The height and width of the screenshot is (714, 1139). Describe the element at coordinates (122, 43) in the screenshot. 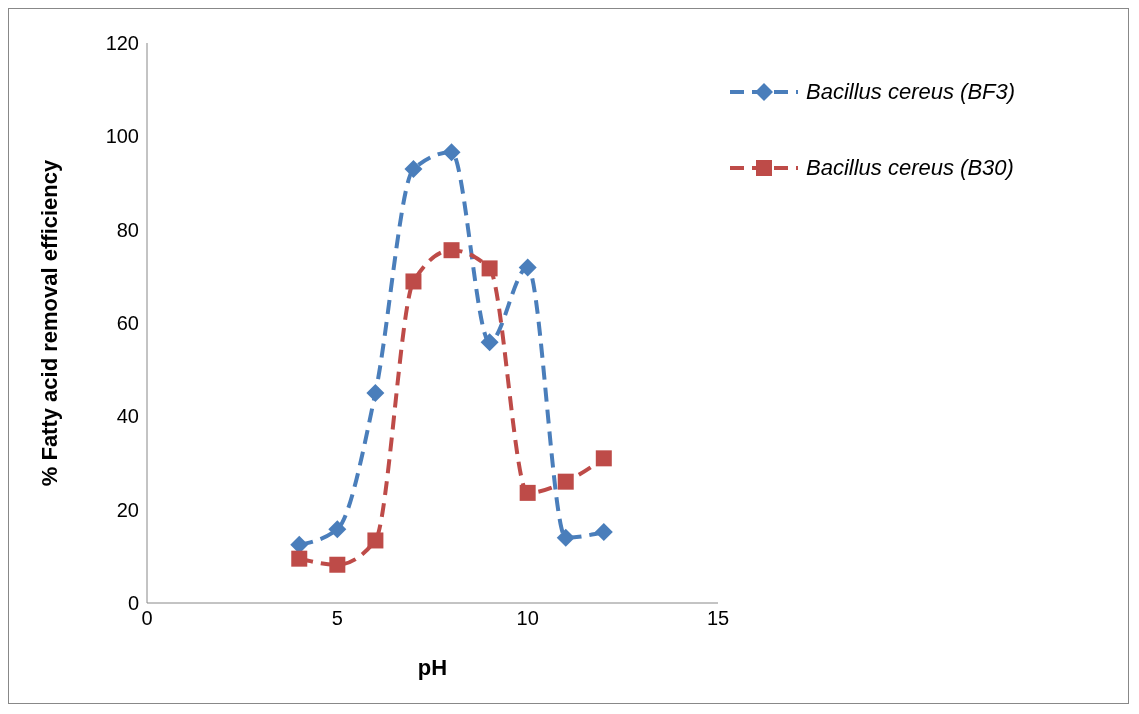

I see `y-tick-label: 120` at that location.